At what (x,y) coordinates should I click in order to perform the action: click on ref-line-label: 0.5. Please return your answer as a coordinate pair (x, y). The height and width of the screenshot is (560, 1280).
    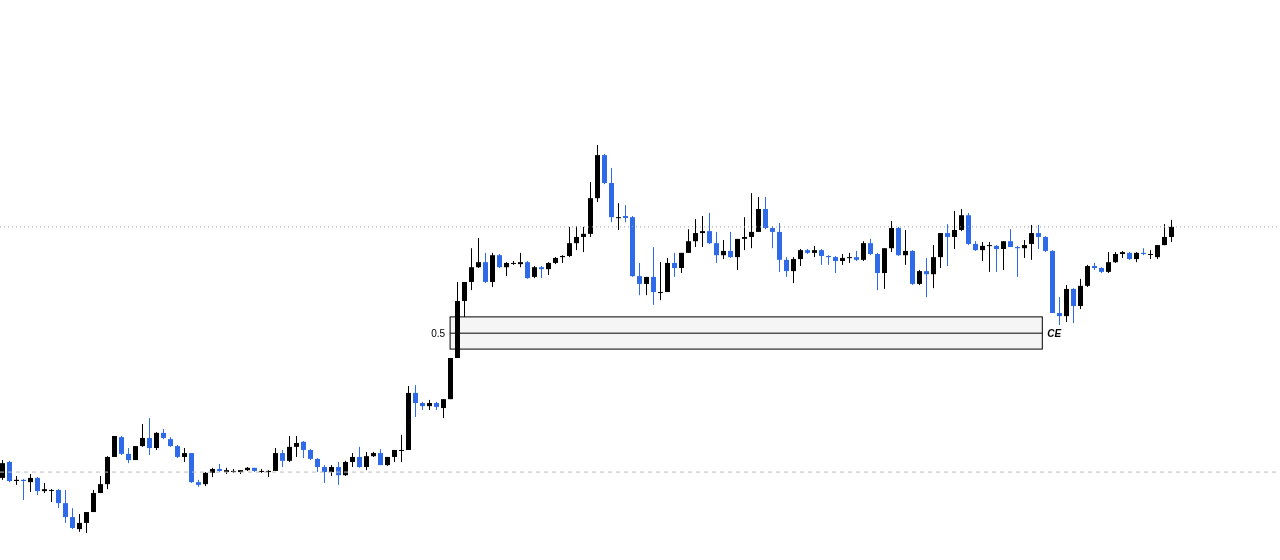
    Looking at the image, I should click on (438, 333).